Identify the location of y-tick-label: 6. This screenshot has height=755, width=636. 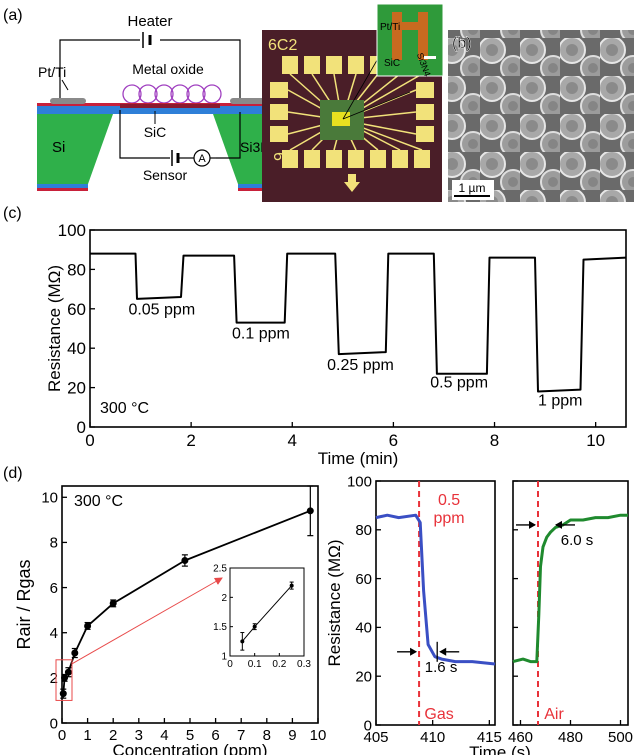
(54, 588).